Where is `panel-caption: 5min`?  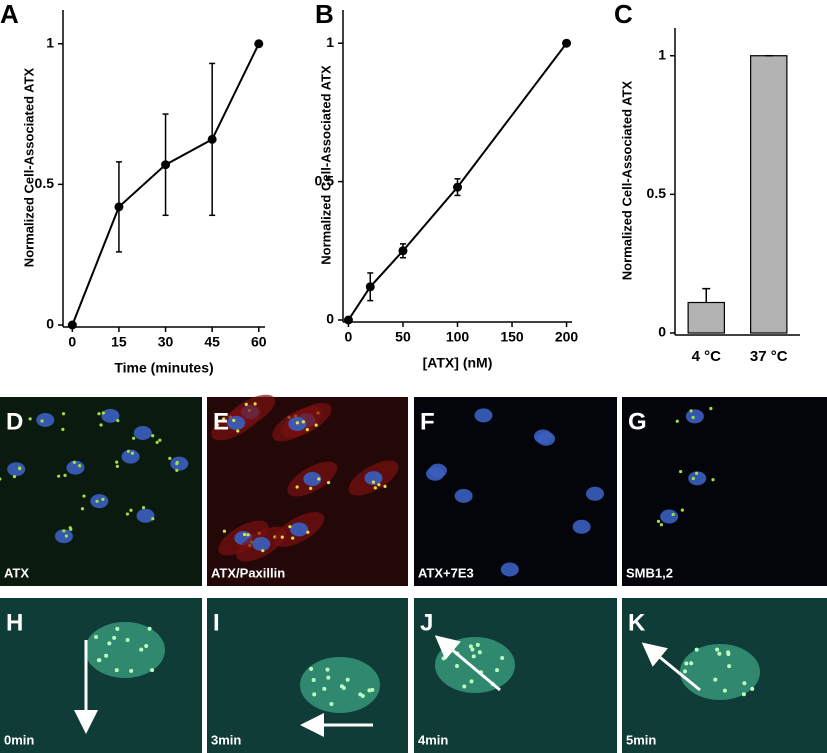 panel-caption: 5min is located at coordinates (641, 739).